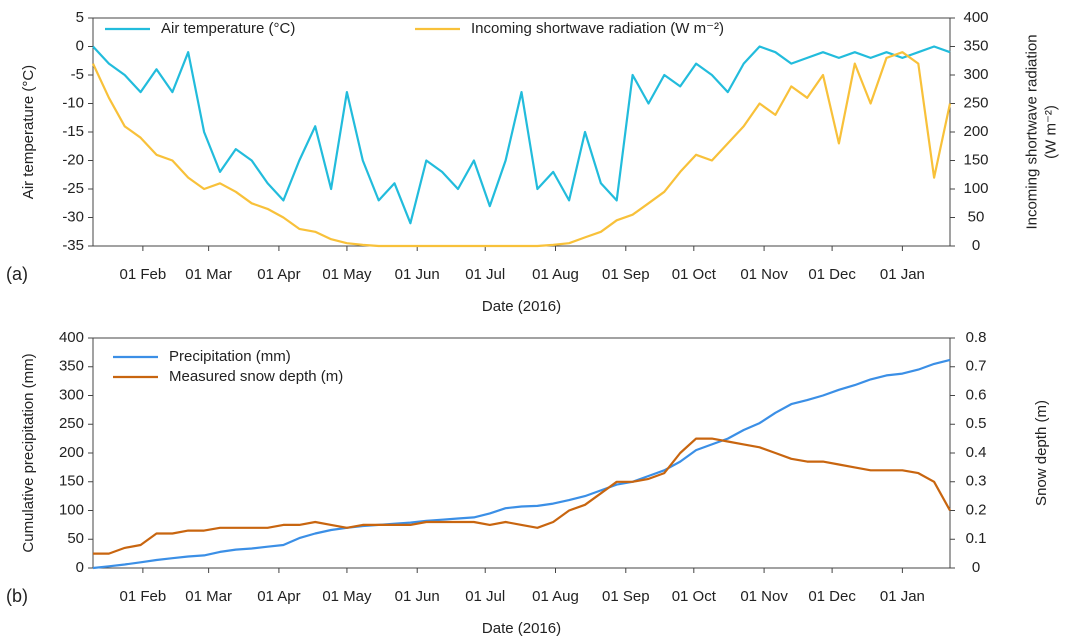 This screenshot has width=1069, height=638. What do you see at coordinates (71, 337) in the screenshot?
I see `y-tick-label: 400` at bounding box center [71, 337].